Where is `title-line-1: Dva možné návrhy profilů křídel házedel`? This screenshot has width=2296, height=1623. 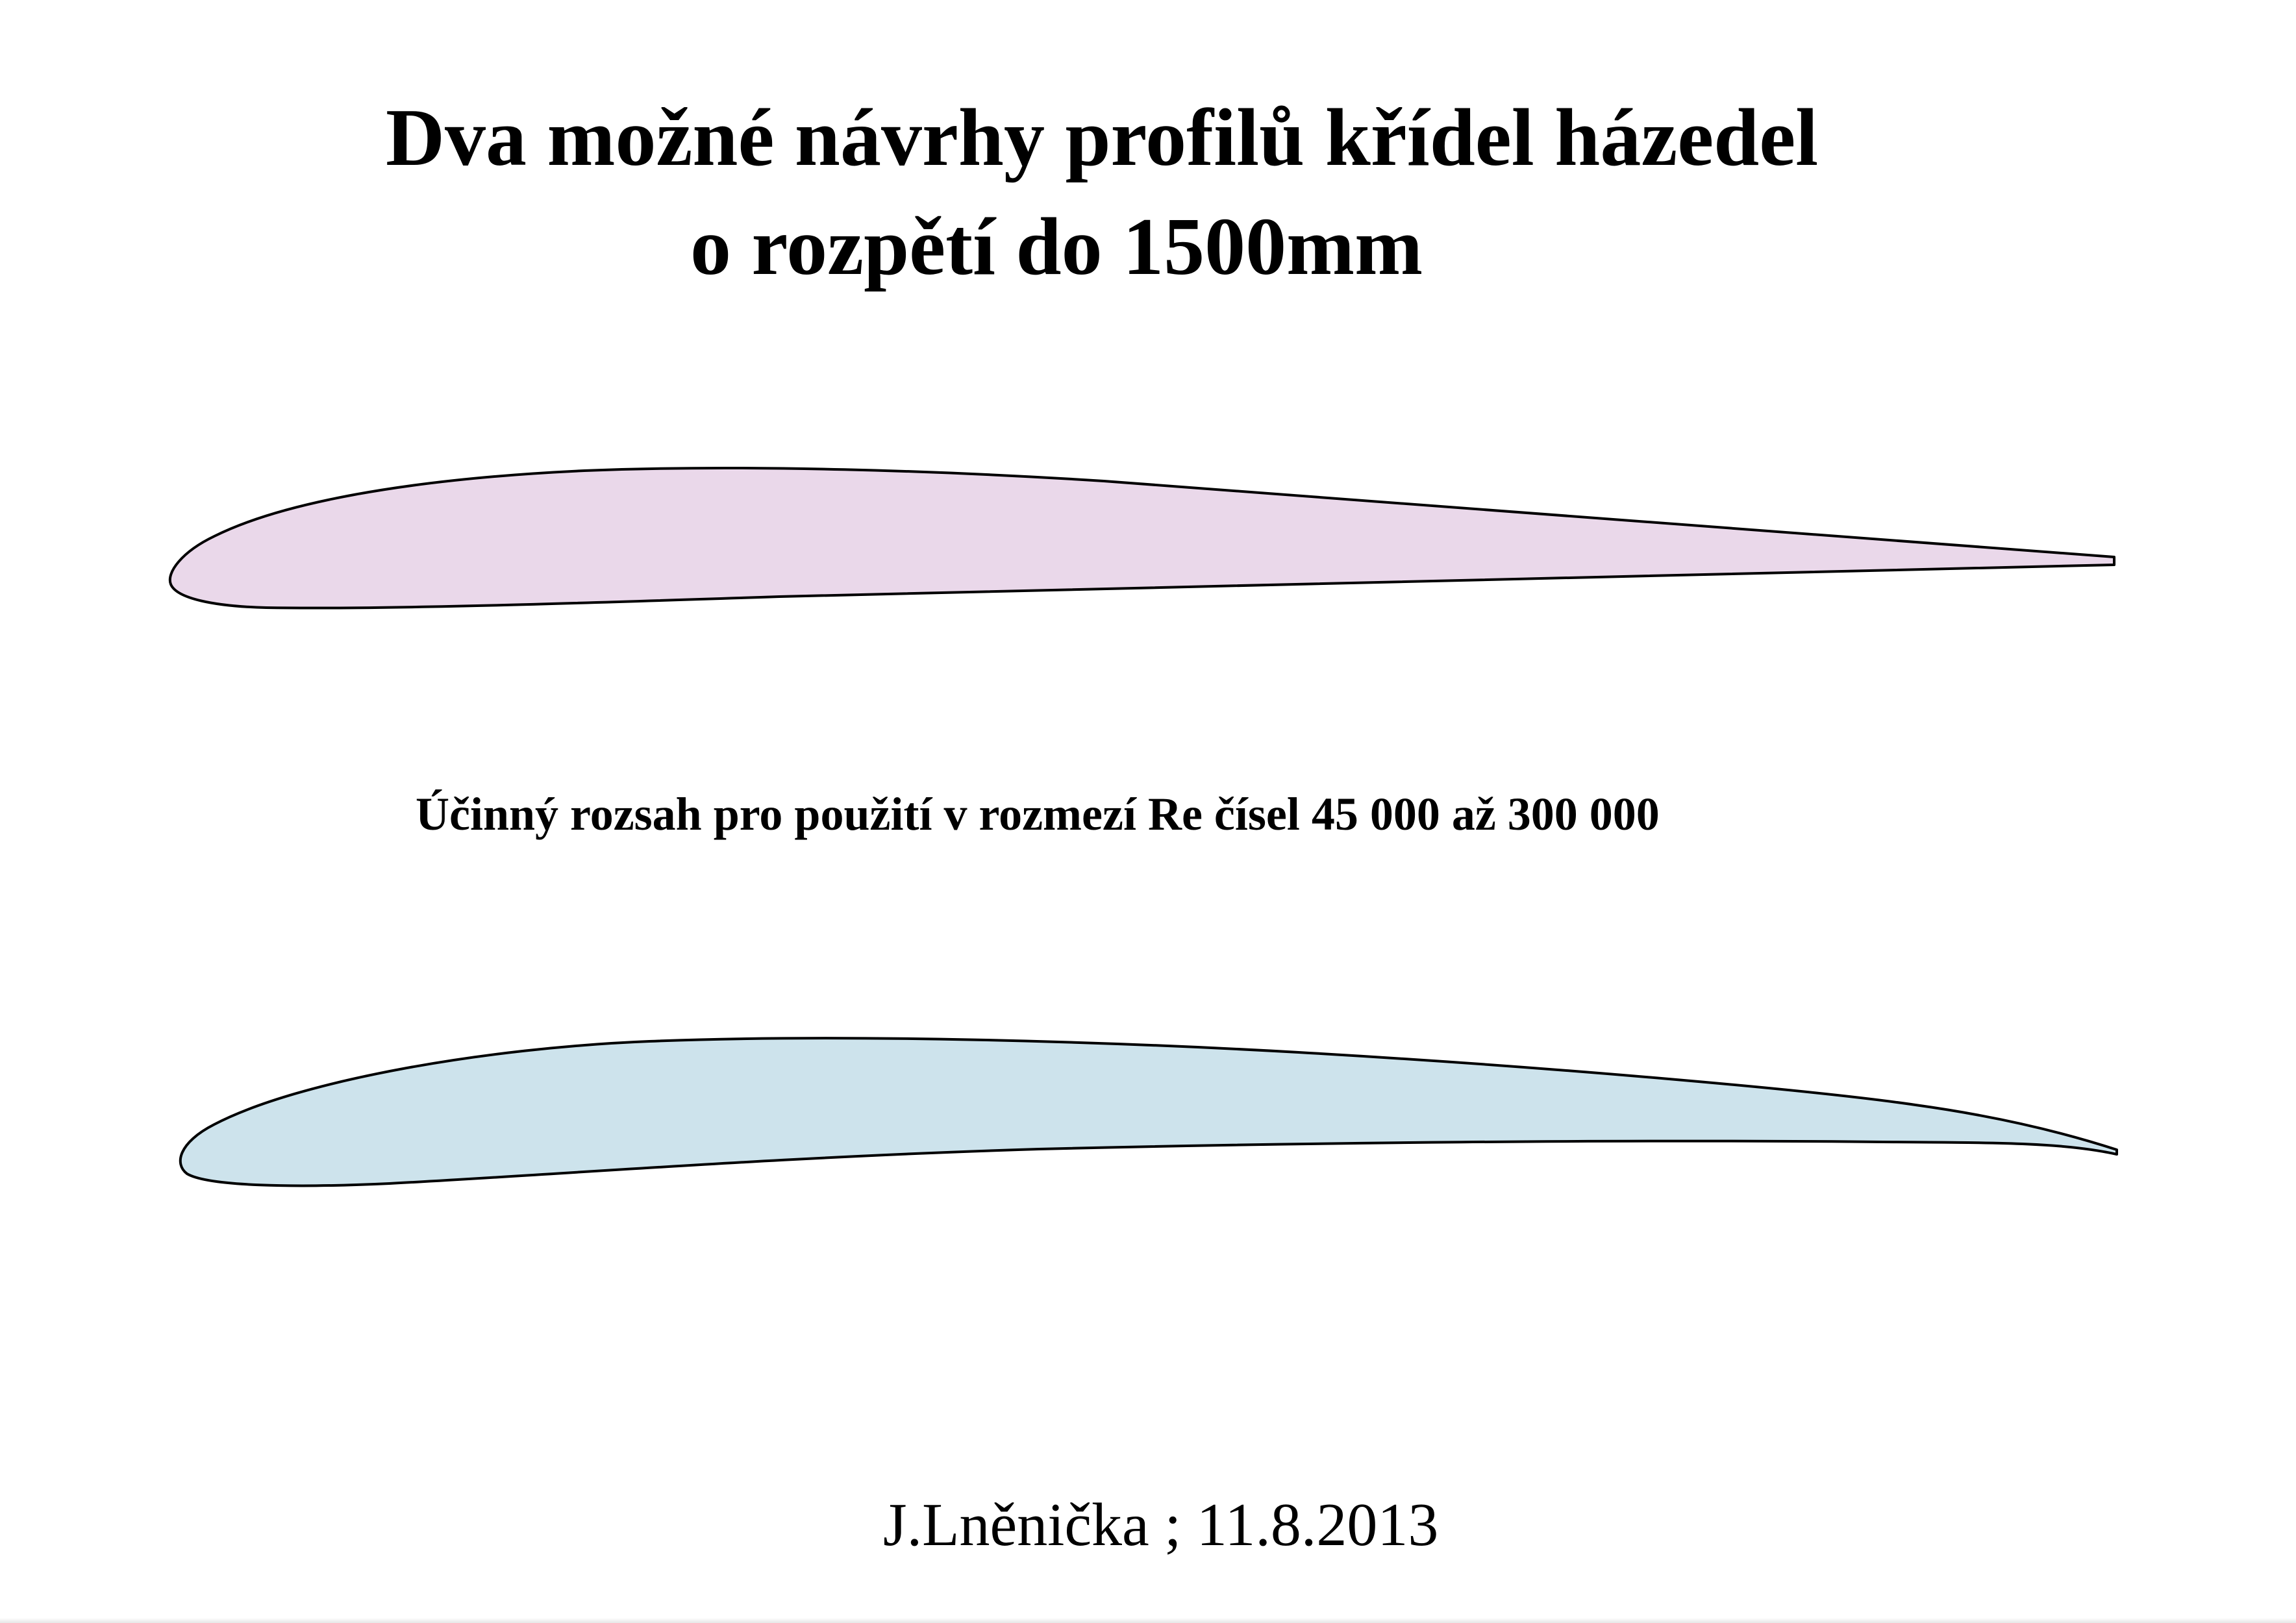 title-line-1: Dva možné návrhy profilů křídel házedel is located at coordinates (1102, 138).